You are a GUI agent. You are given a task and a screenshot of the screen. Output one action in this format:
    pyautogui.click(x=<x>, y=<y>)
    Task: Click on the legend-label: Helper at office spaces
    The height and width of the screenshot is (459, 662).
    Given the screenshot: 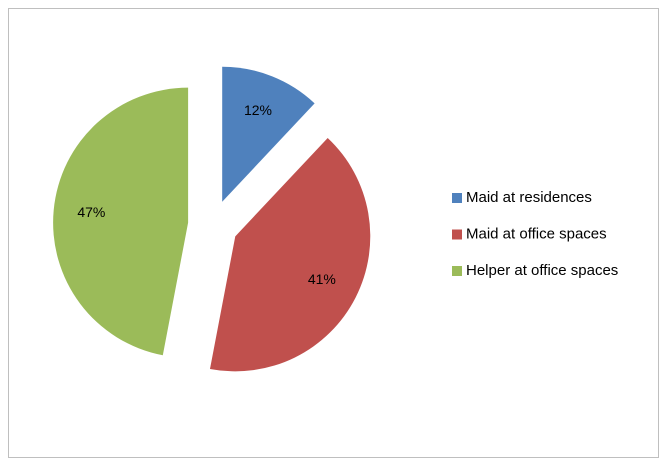 What is the action you would take?
    pyautogui.click(x=542, y=270)
    